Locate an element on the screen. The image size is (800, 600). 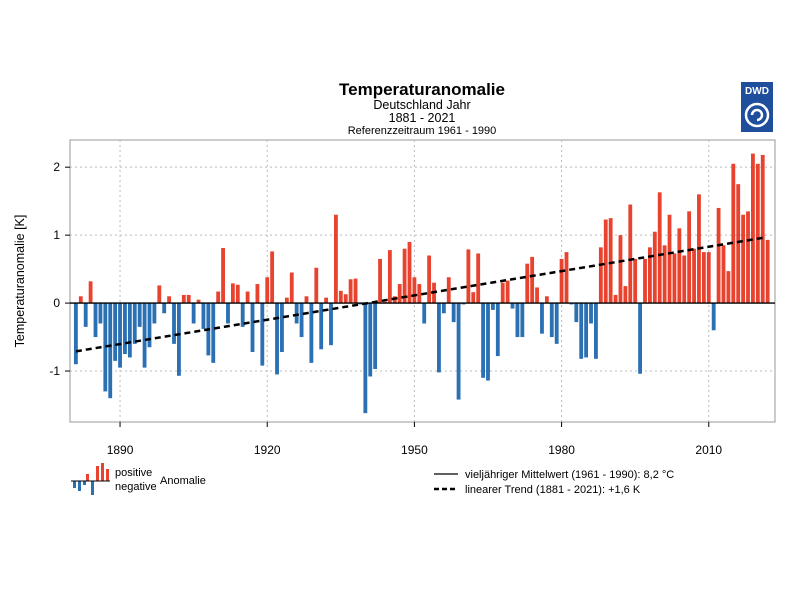
chart-subtitle: Deutschland Jahr is located at coordinates (421, 105).